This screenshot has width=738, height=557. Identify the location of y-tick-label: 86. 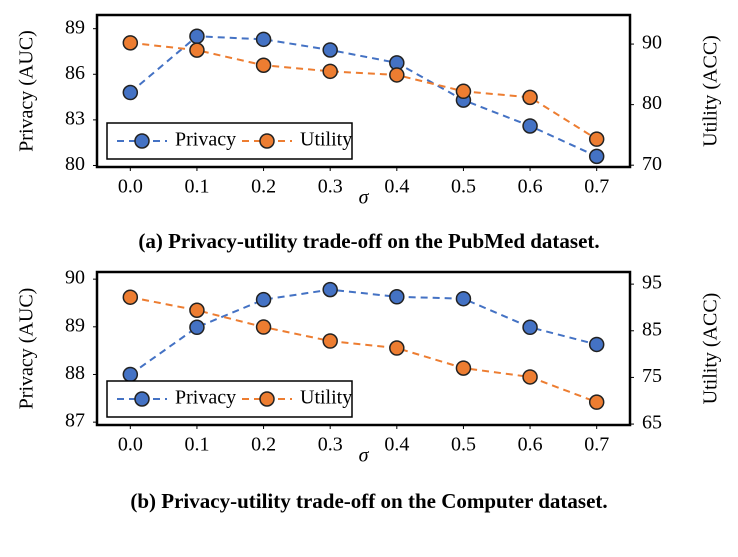
(75, 73).